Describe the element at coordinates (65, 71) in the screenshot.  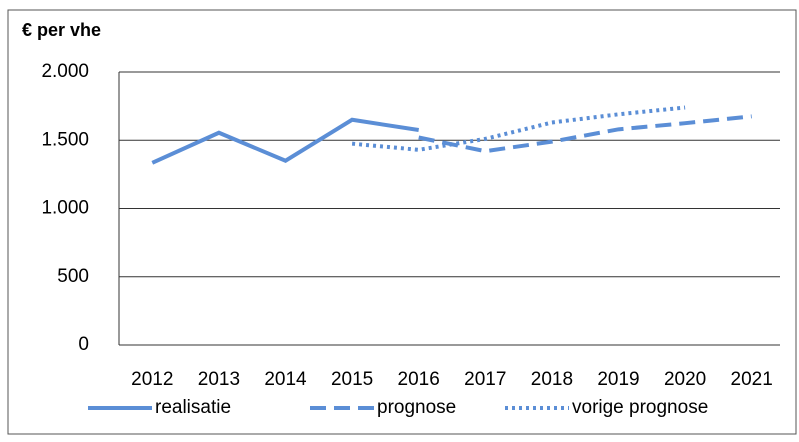
I see `y-tick-label: 2.000` at that location.